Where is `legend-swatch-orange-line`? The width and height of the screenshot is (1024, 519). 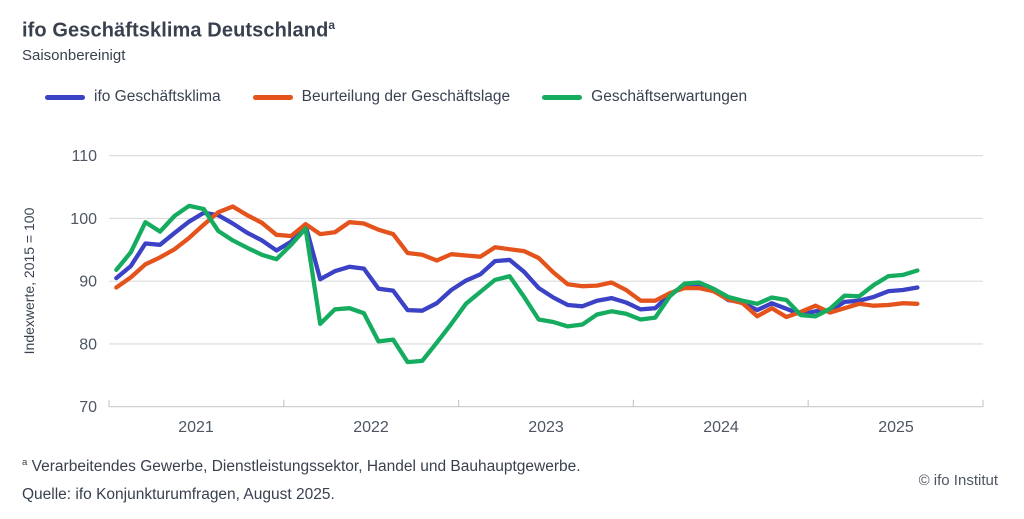
legend-swatch-orange-line is located at coordinates (272, 97).